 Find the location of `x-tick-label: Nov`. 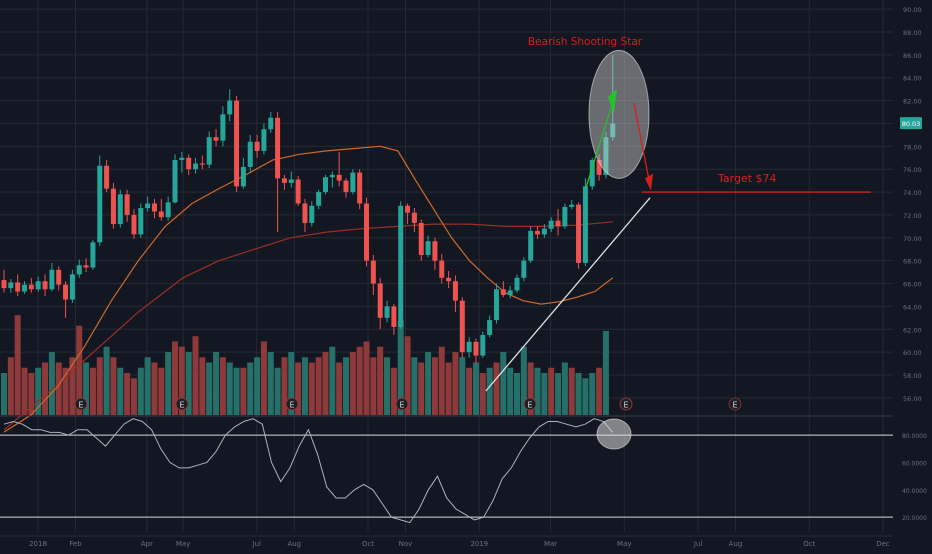

x-tick-label: Nov is located at coordinates (406, 544).